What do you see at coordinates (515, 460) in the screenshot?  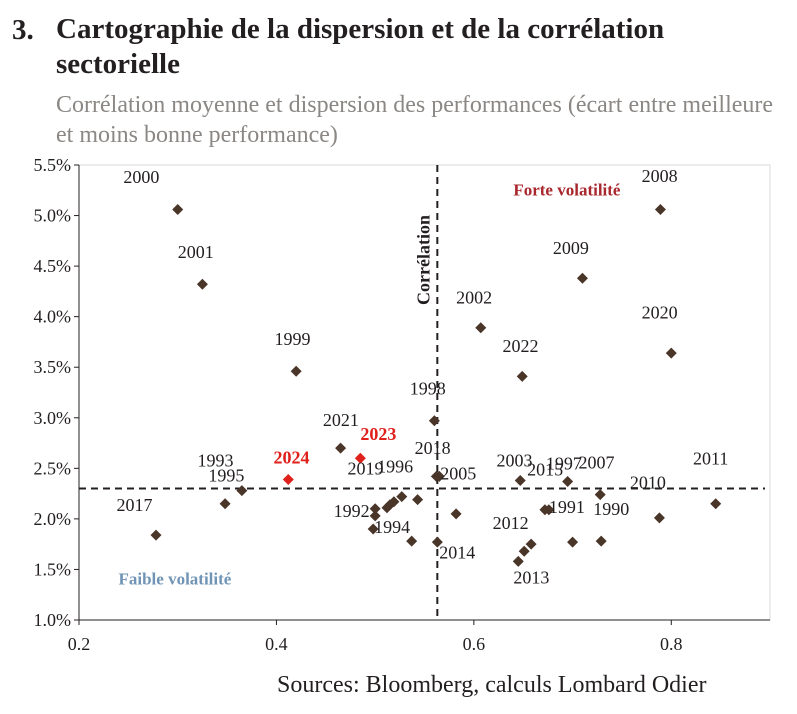 I see `data-point-label: 2003` at bounding box center [515, 460].